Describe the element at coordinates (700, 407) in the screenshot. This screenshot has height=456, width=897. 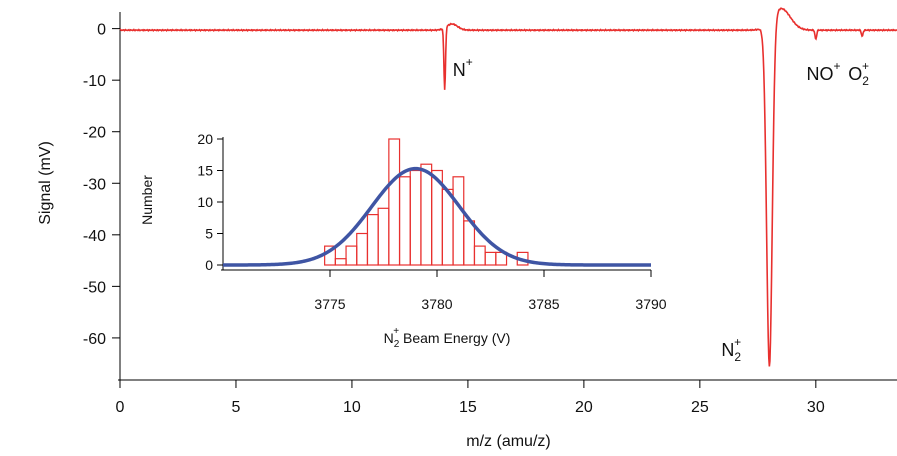
I see `x-tick-label: 25` at that location.